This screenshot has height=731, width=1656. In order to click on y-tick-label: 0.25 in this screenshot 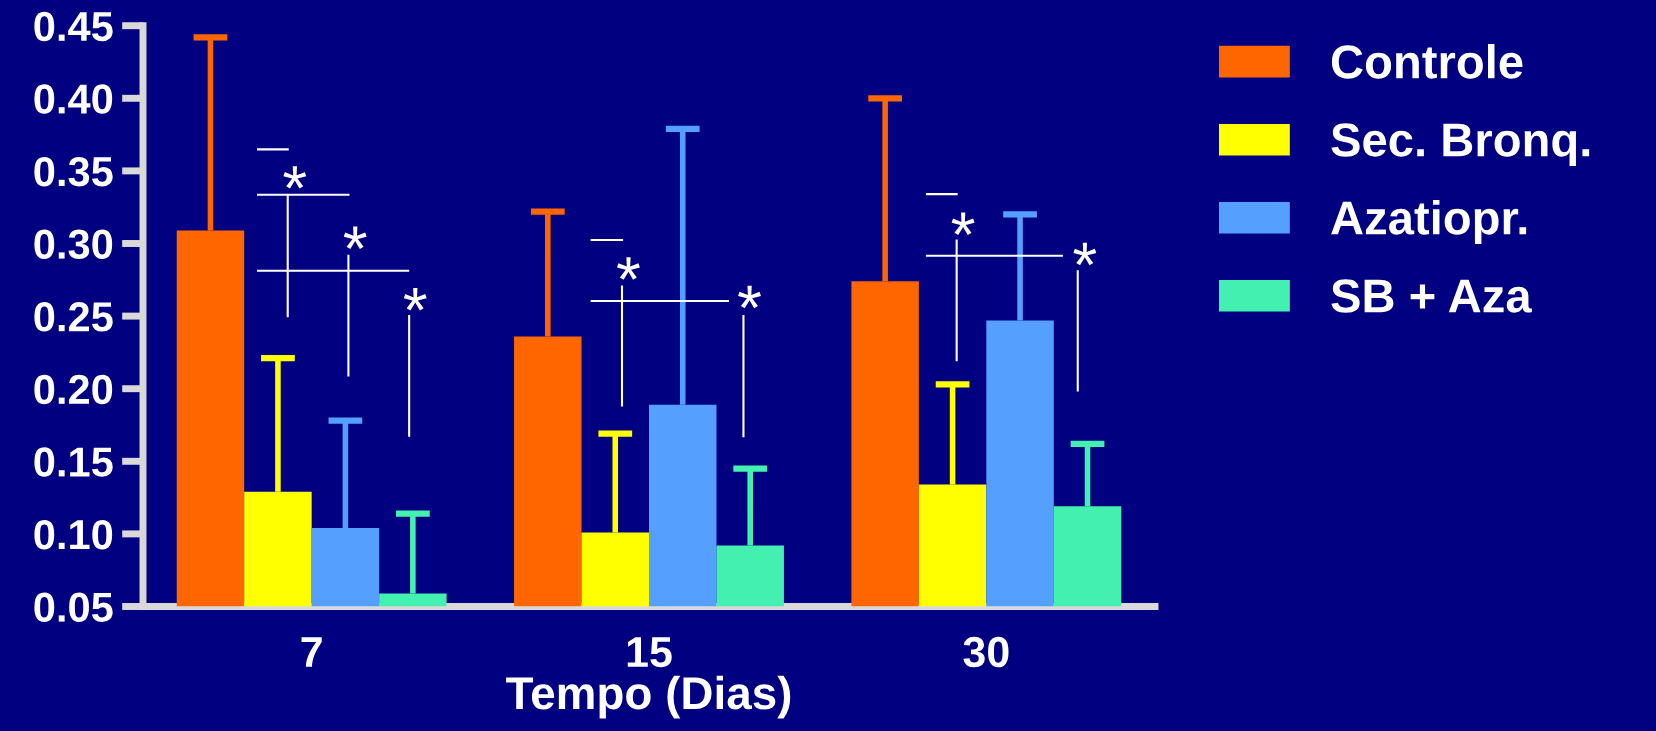, I will do `click(73, 317)`.